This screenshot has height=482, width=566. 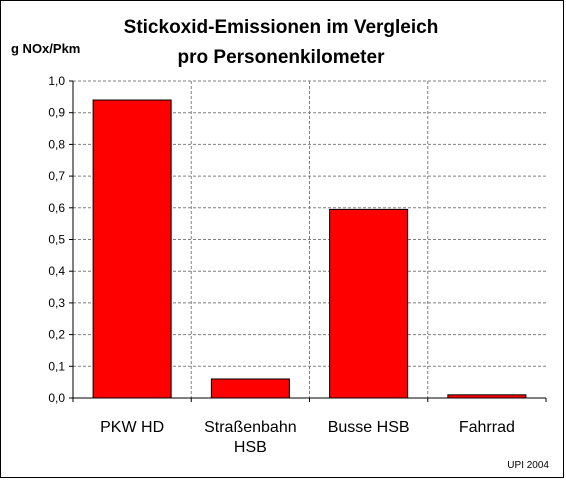 What do you see at coordinates (56, 113) in the screenshot?
I see `y-tick-label: 0,9` at bounding box center [56, 113].